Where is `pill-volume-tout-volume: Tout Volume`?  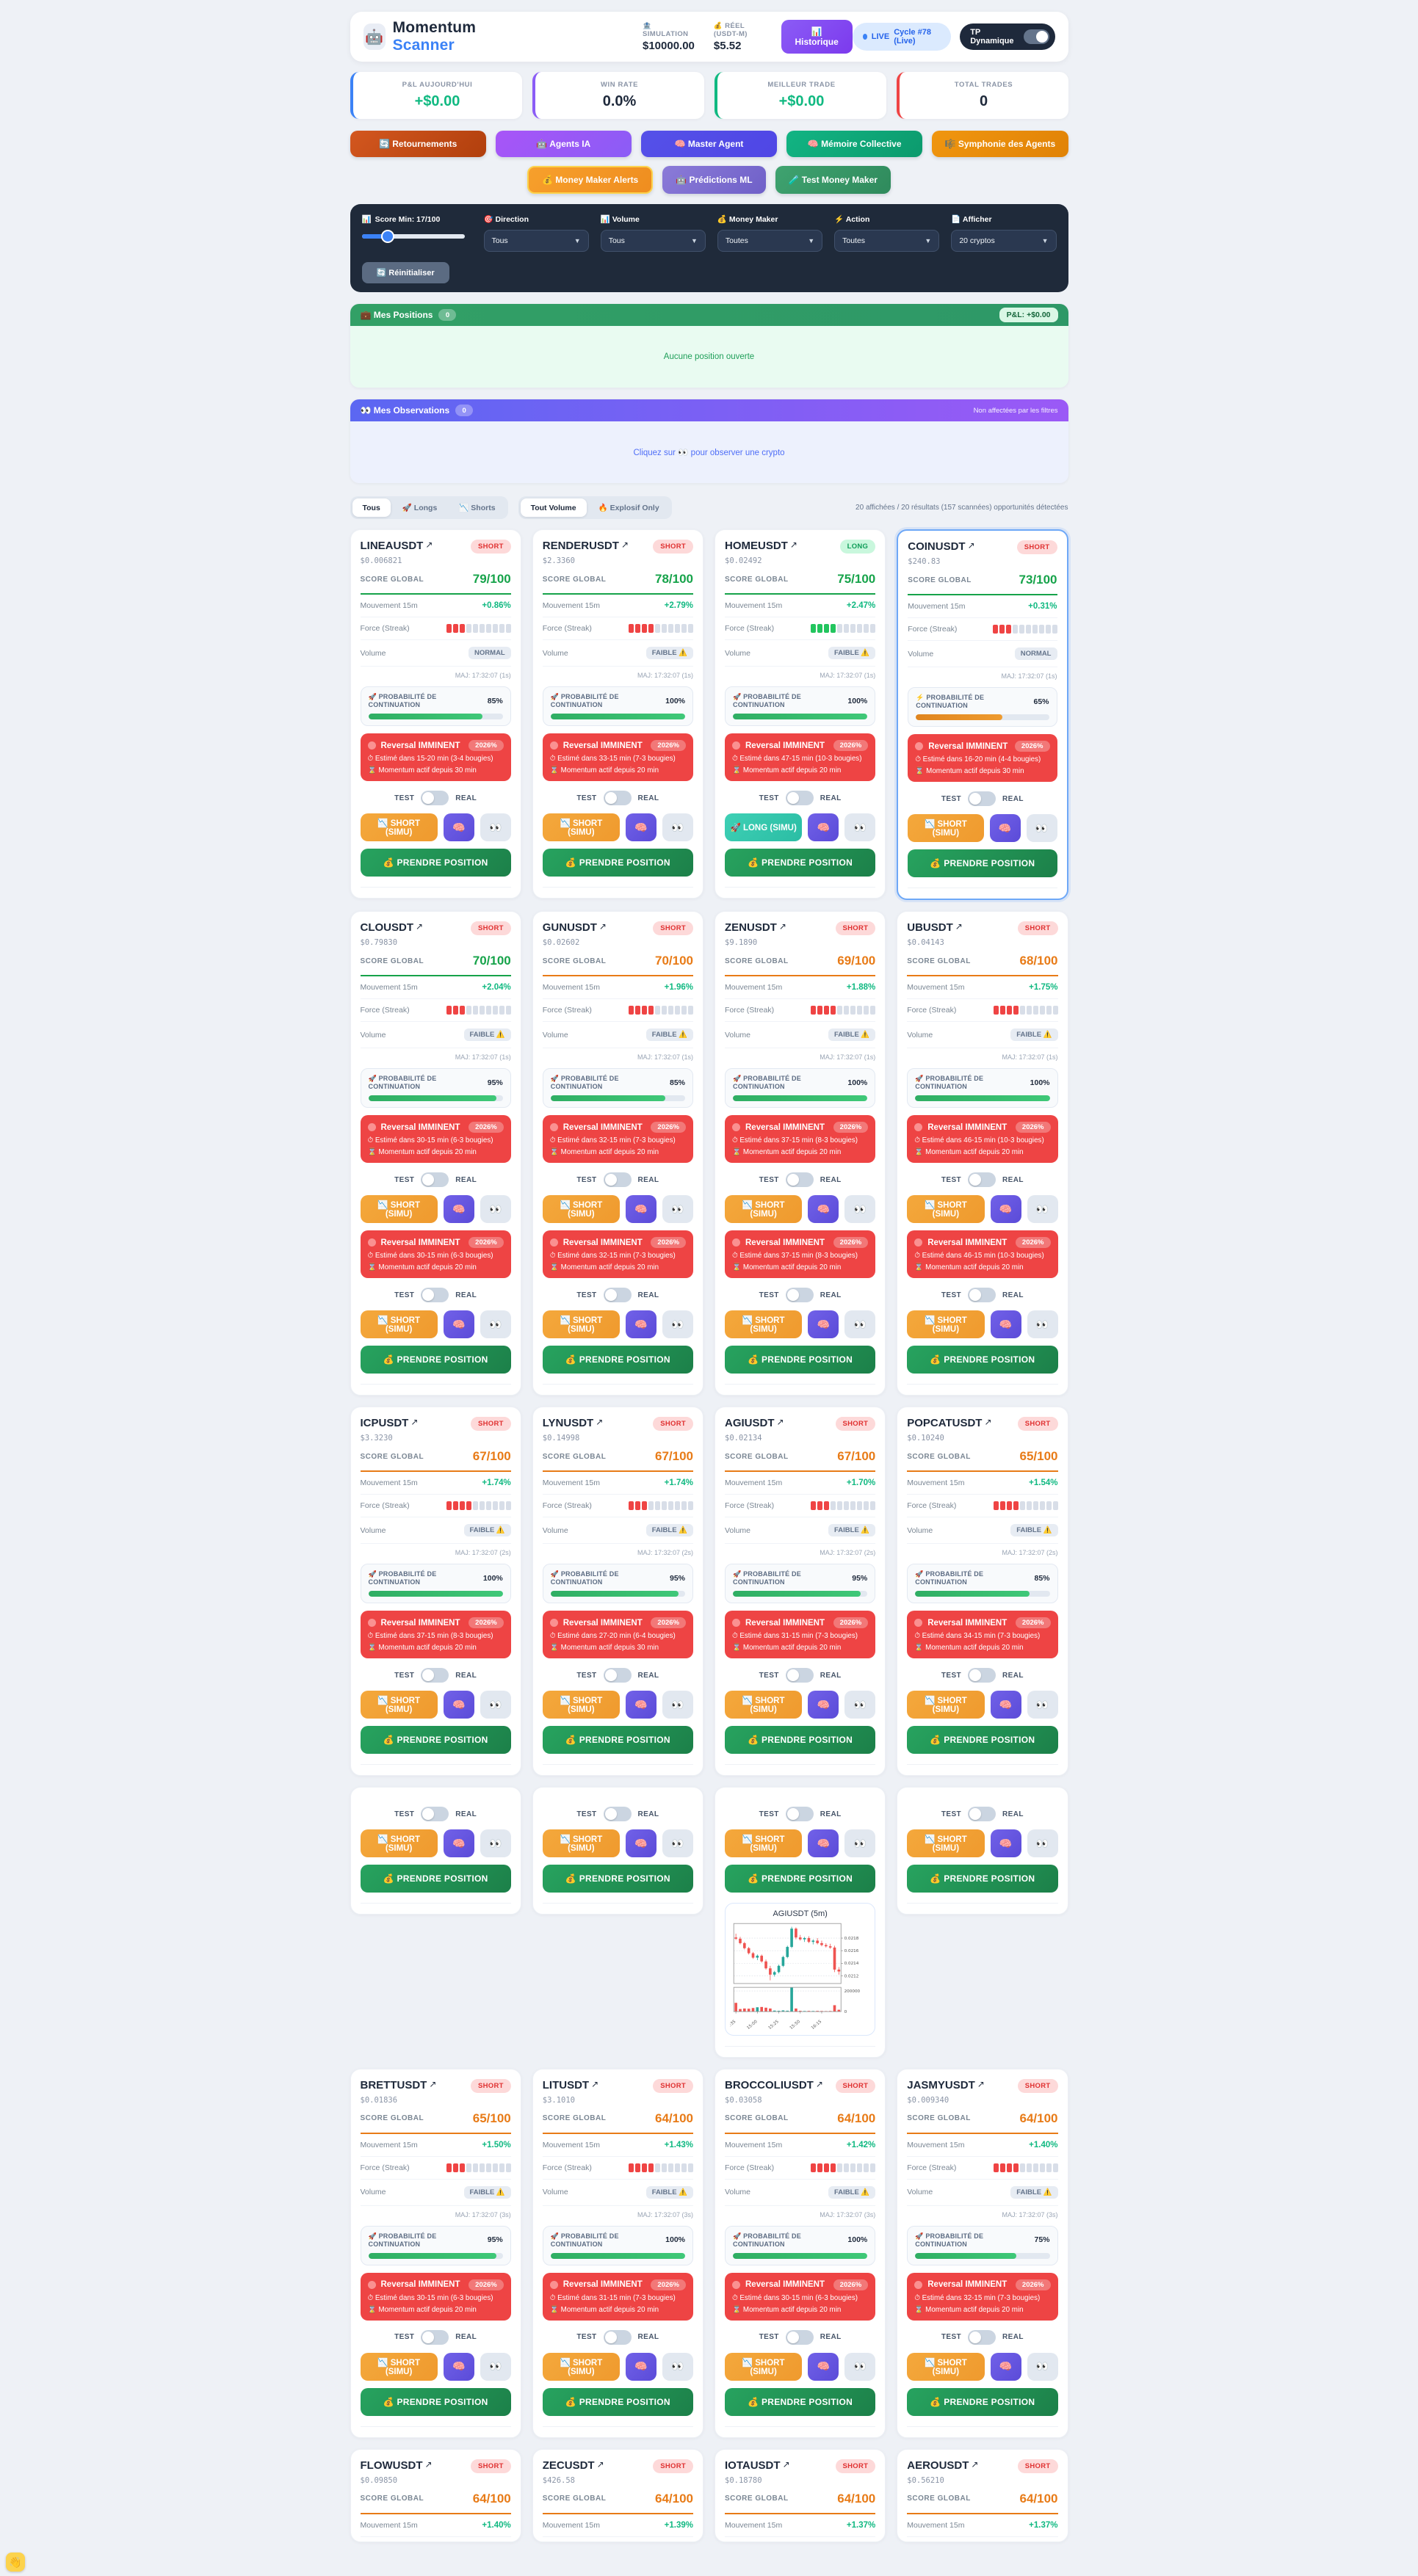
pill-volume-tout-volume: Tout Volume is located at coordinates (553, 508).